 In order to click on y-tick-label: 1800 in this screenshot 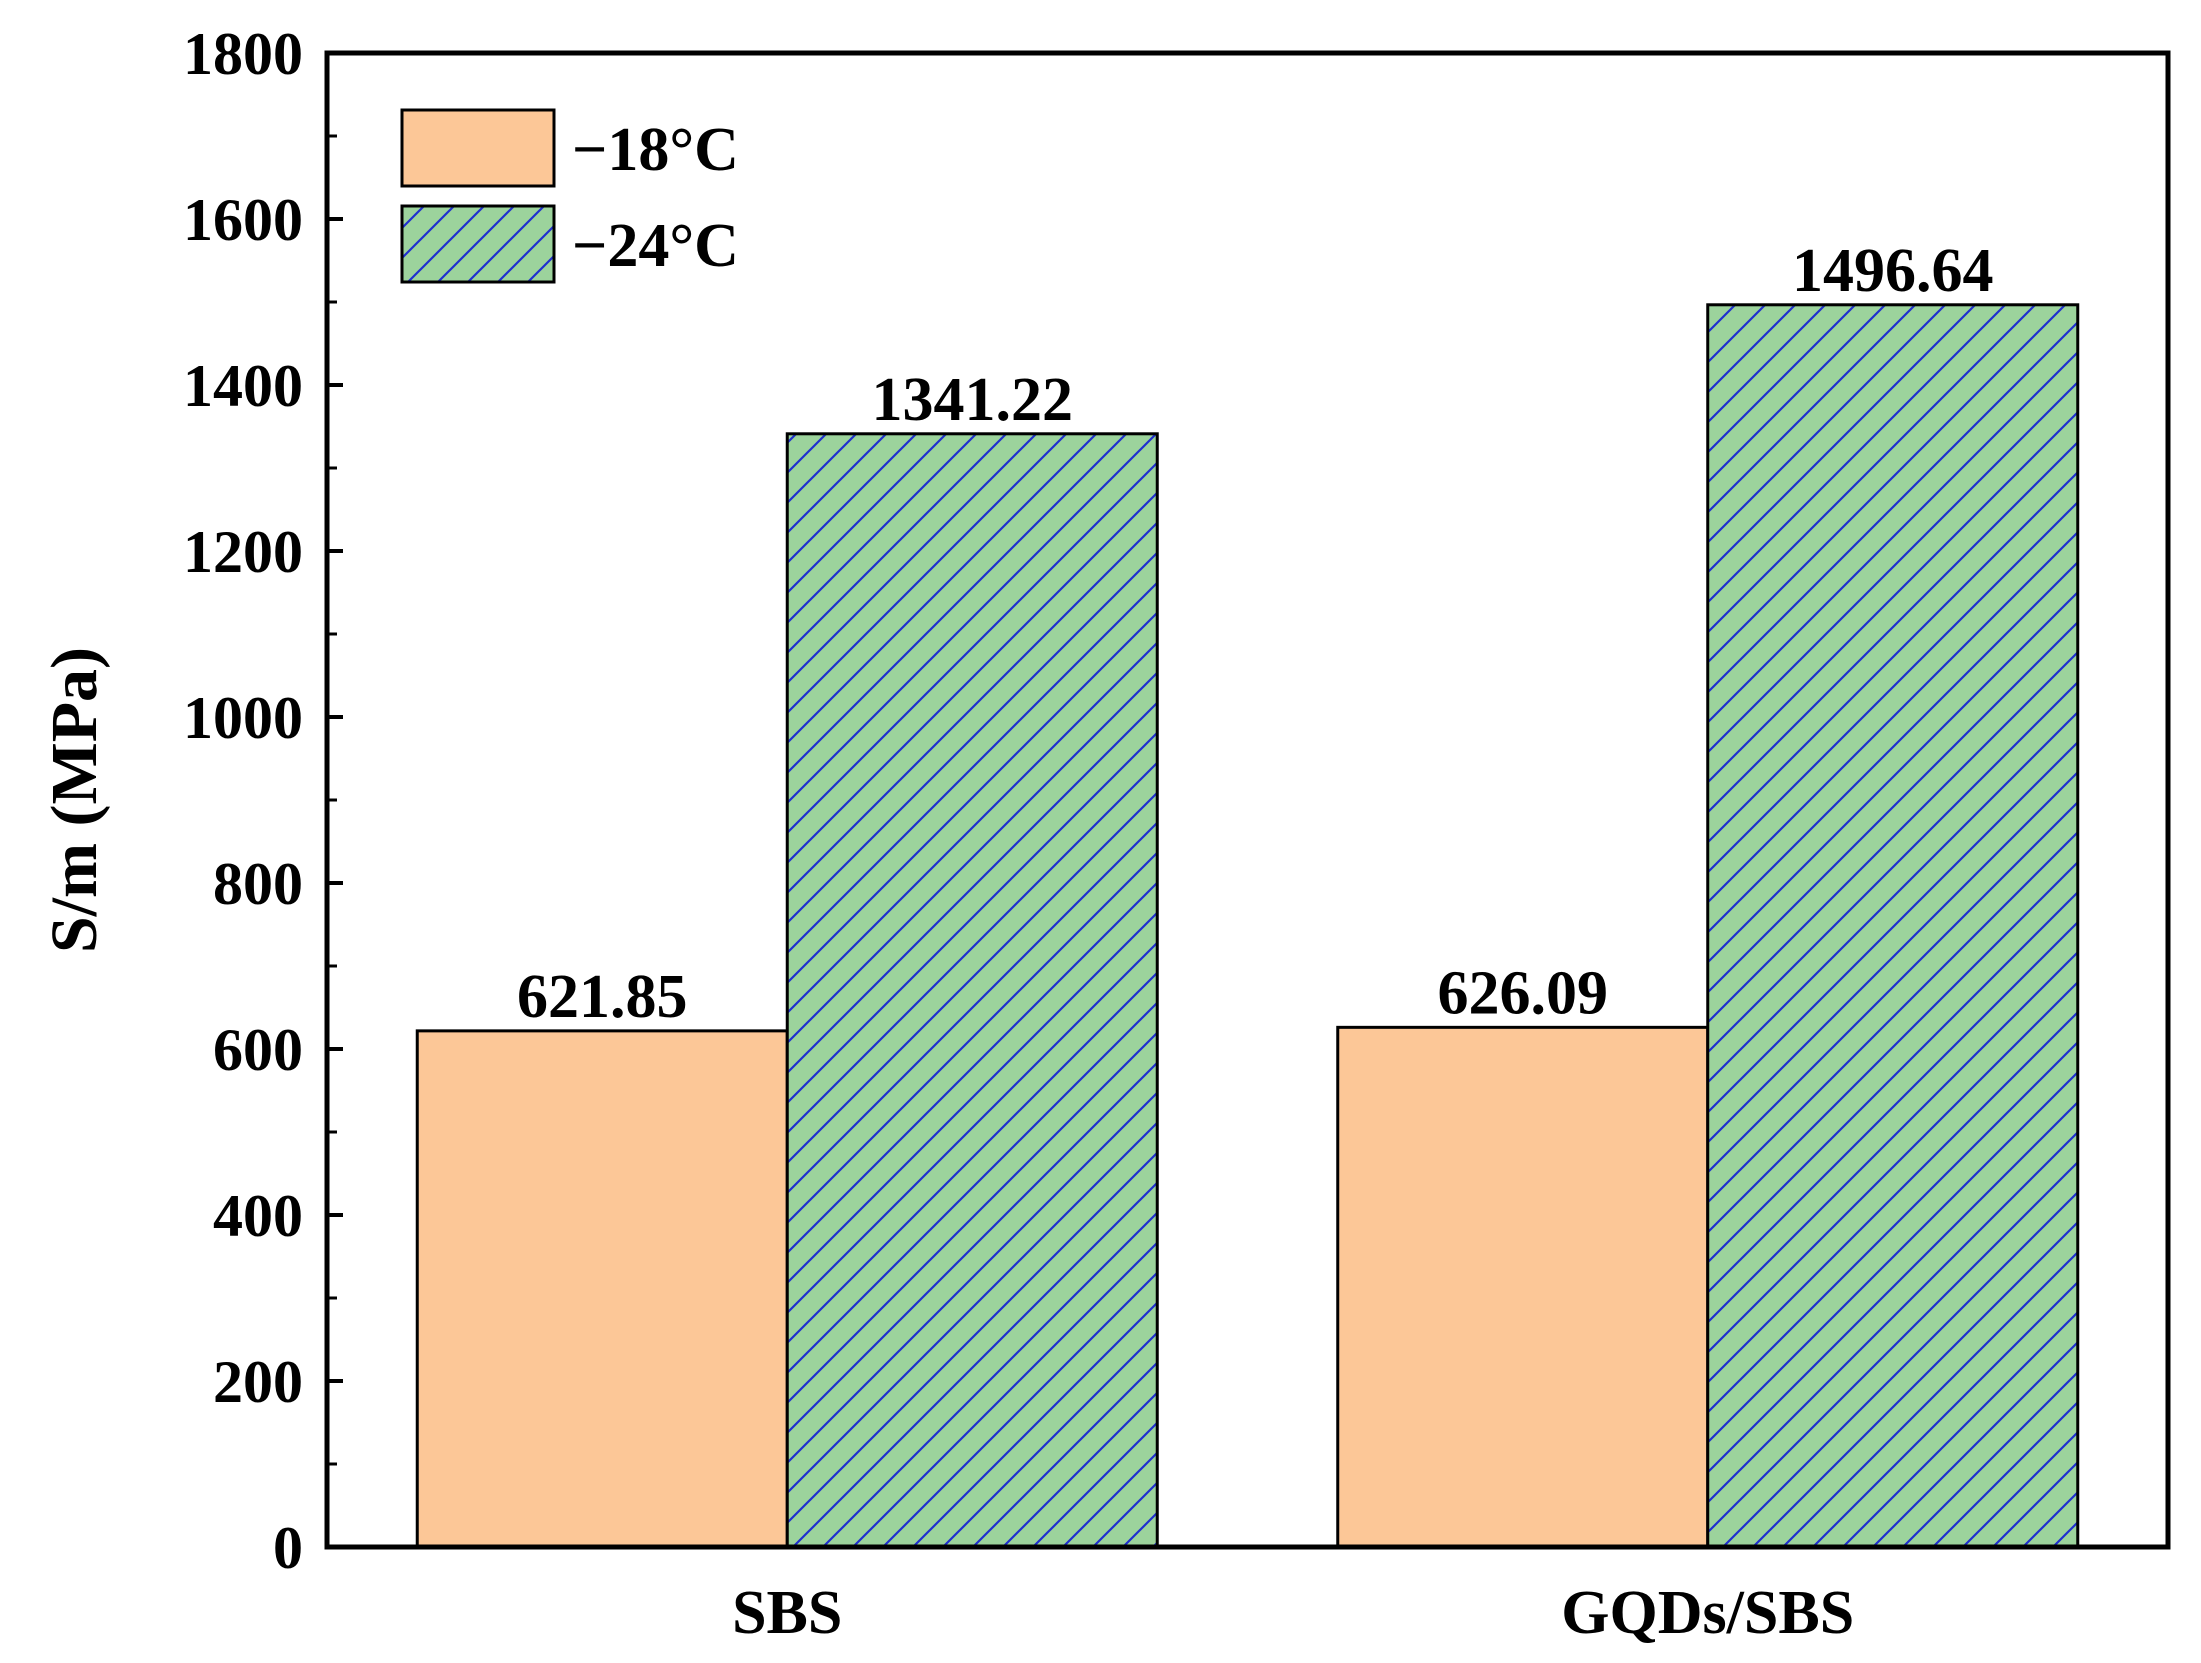, I will do `click(243, 54)`.